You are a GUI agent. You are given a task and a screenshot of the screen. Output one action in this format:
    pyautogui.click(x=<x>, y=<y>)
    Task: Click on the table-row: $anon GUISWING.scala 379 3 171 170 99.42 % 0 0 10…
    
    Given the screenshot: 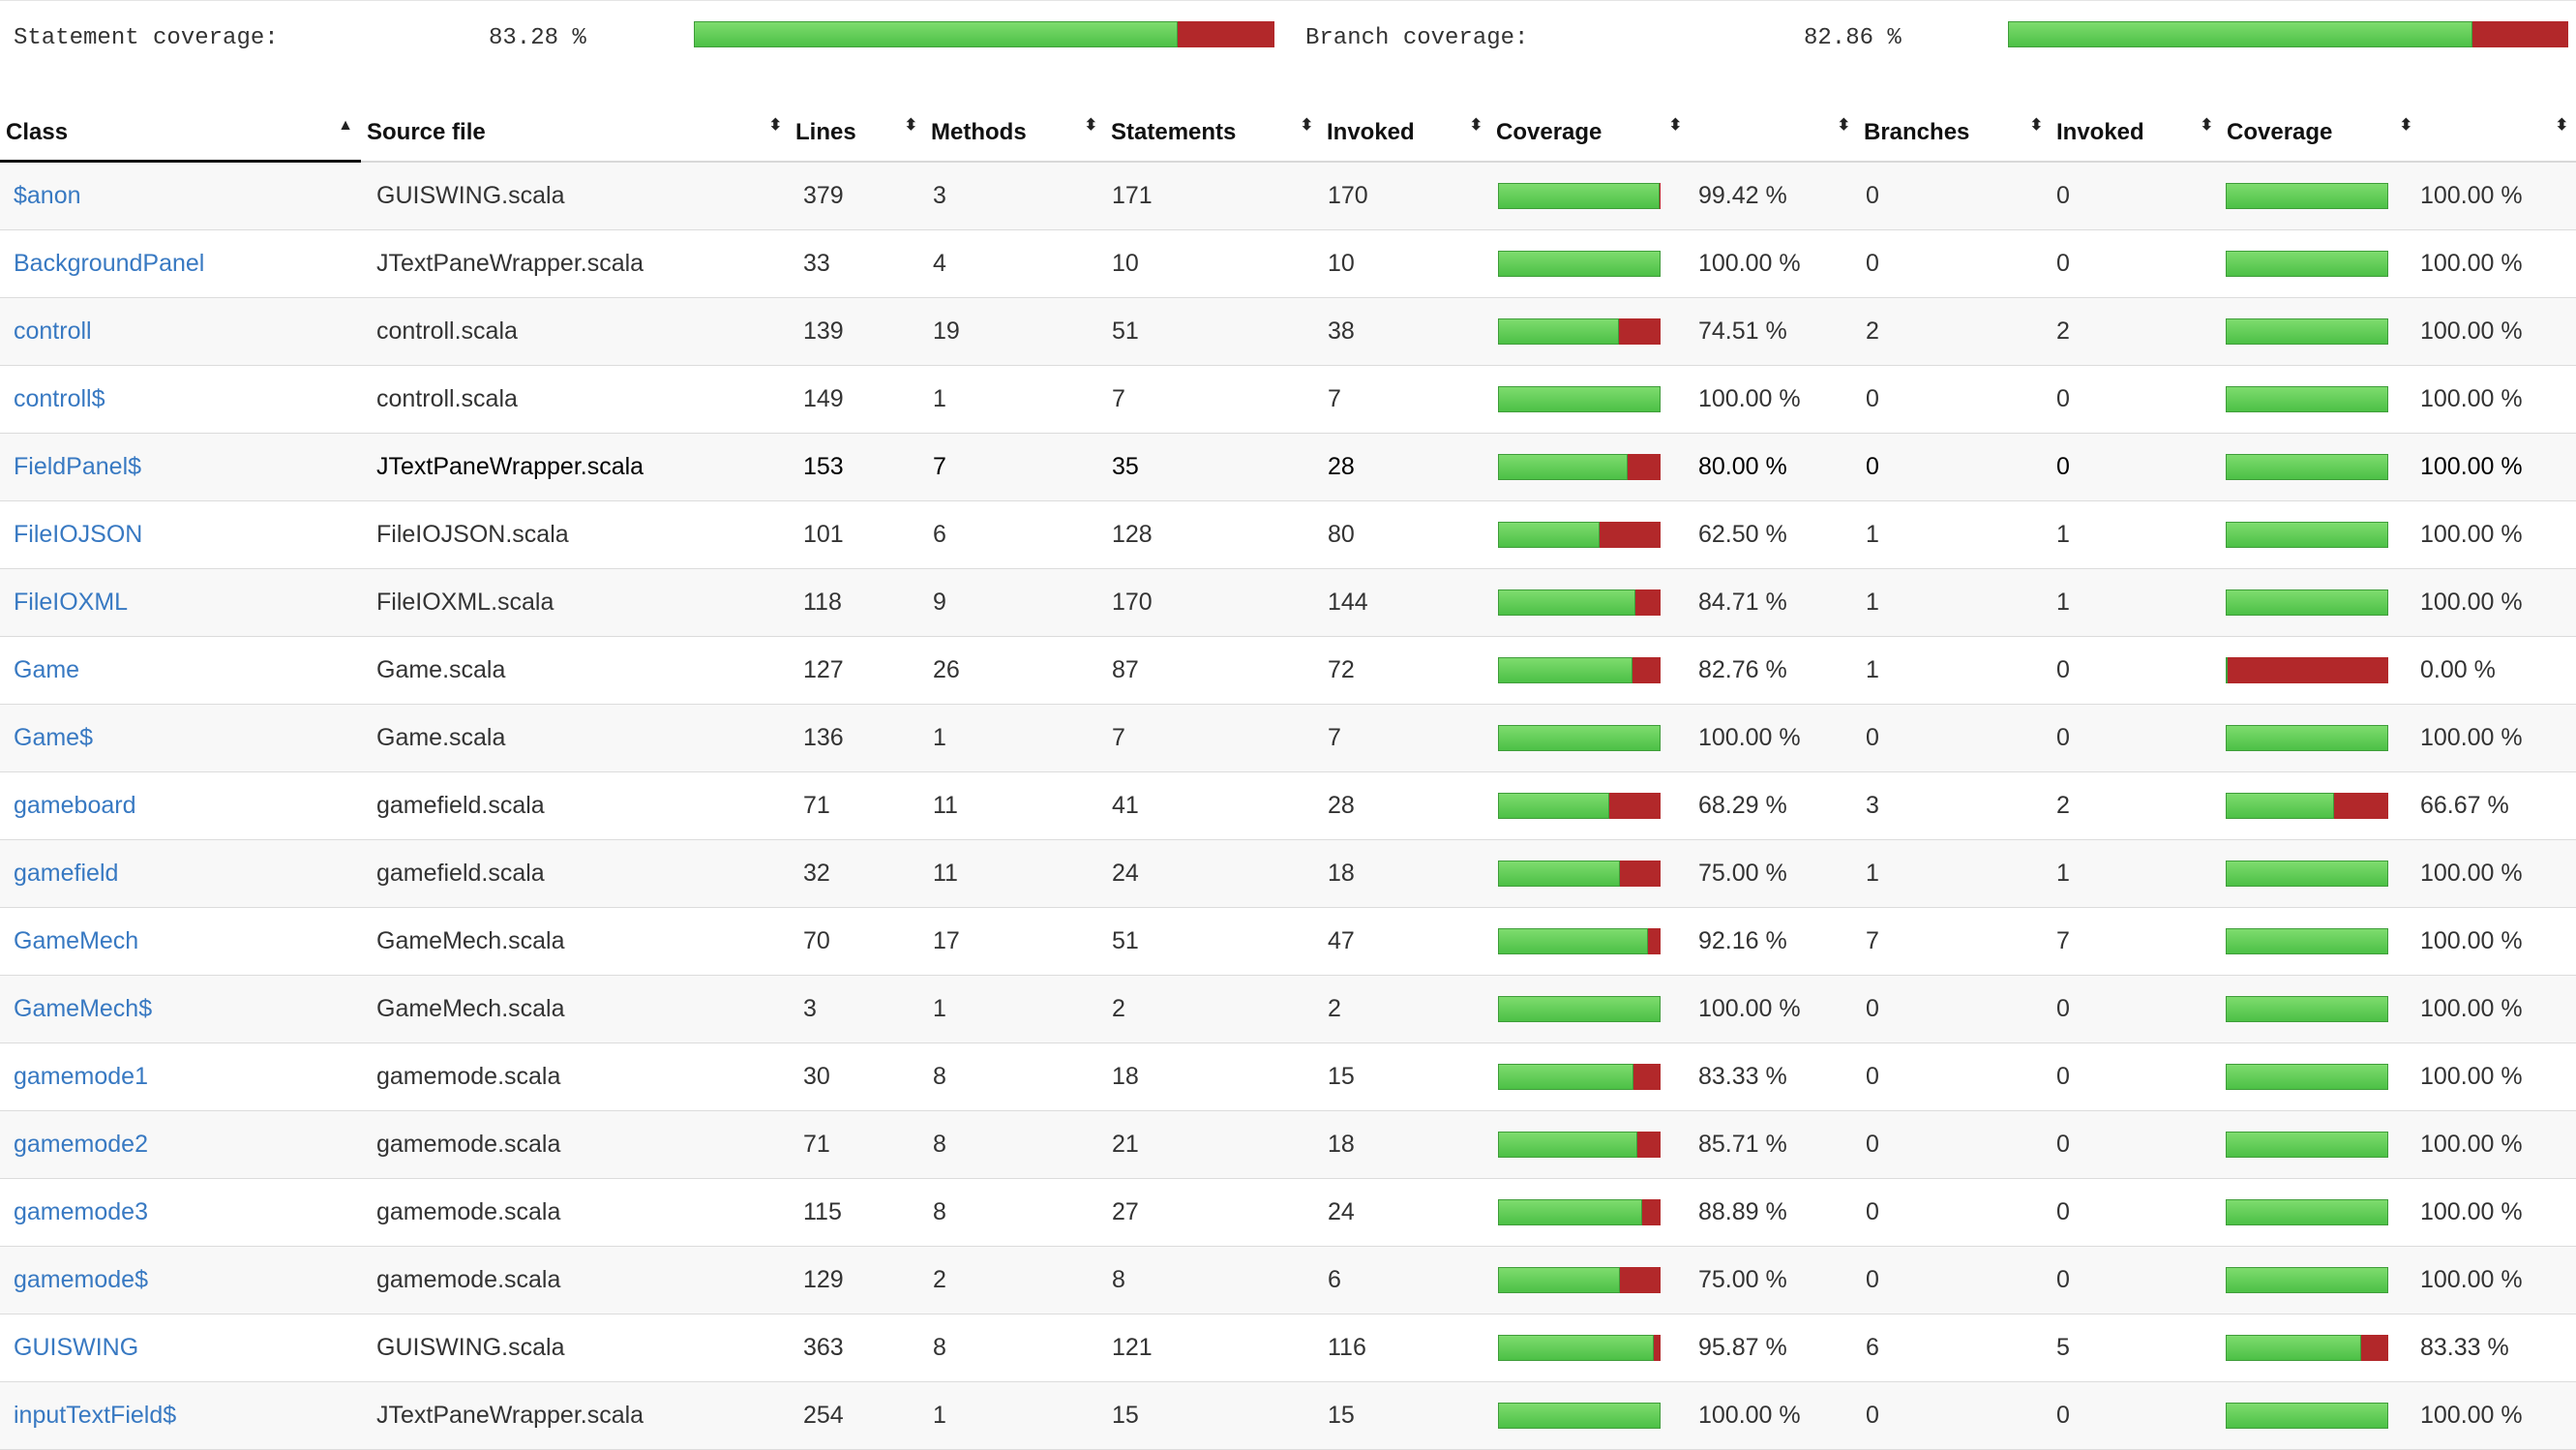 What is the action you would take?
    pyautogui.click(x=1288, y=195)
    